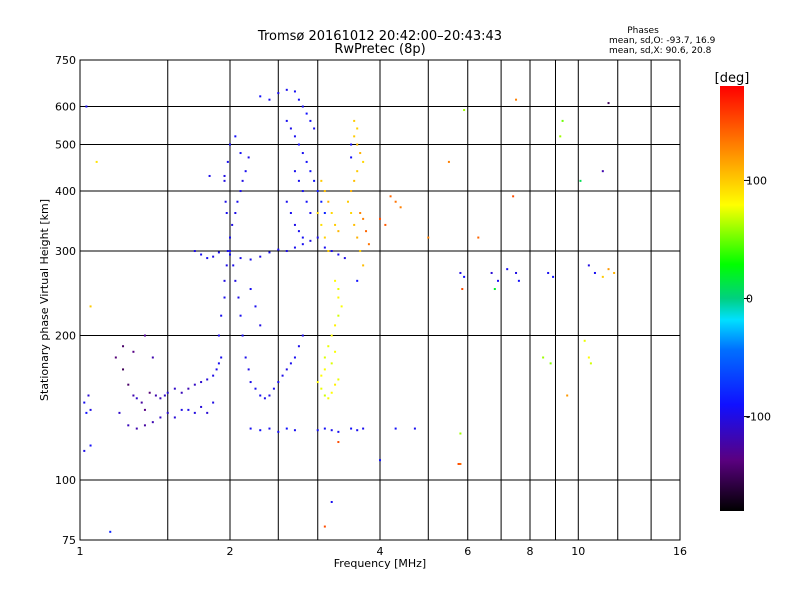  What do you see at coordinates (65, 60) in the screenshot?
I see `y-tick-label-7: 750` at bounding box center [65, 60].